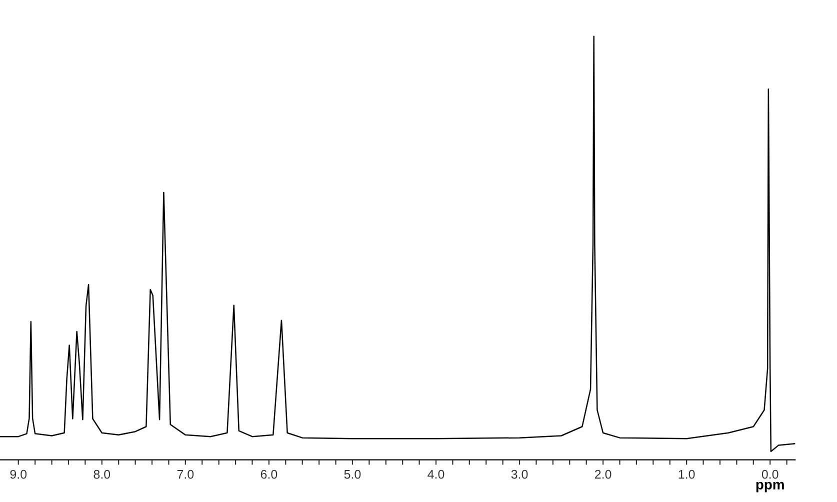 Image resolution: width=837 pixels, height=502 pixels. What do you see at coordinates (603, 474) in the screenshot?
I see `x-tick-label: 2.0` at bounding box center [603, 474].